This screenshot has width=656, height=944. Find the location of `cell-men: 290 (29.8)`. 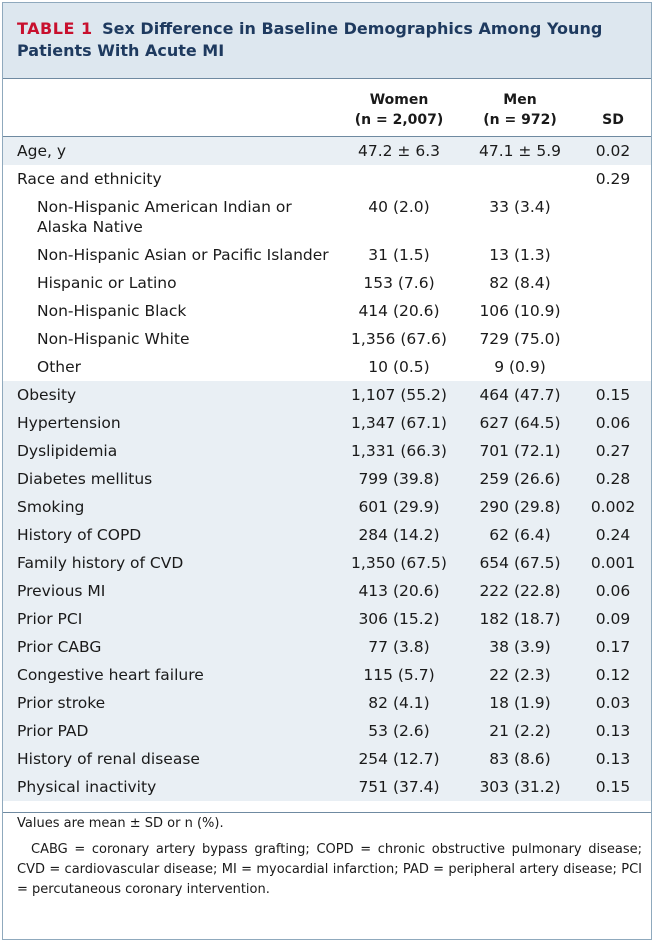

cell-men: 290 (29.8) is located at coordinates (520, 507).